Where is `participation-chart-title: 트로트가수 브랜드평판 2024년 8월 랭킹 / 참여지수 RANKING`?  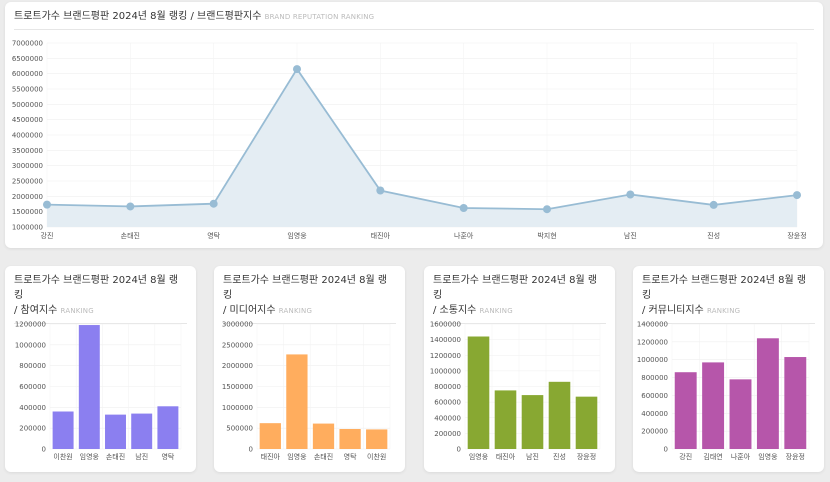
participation-chart-title: 트로트가수 브랜드평판 2024년 8월 랭킹 / 참여지수 RANKING is located at coordinates (100, 298).